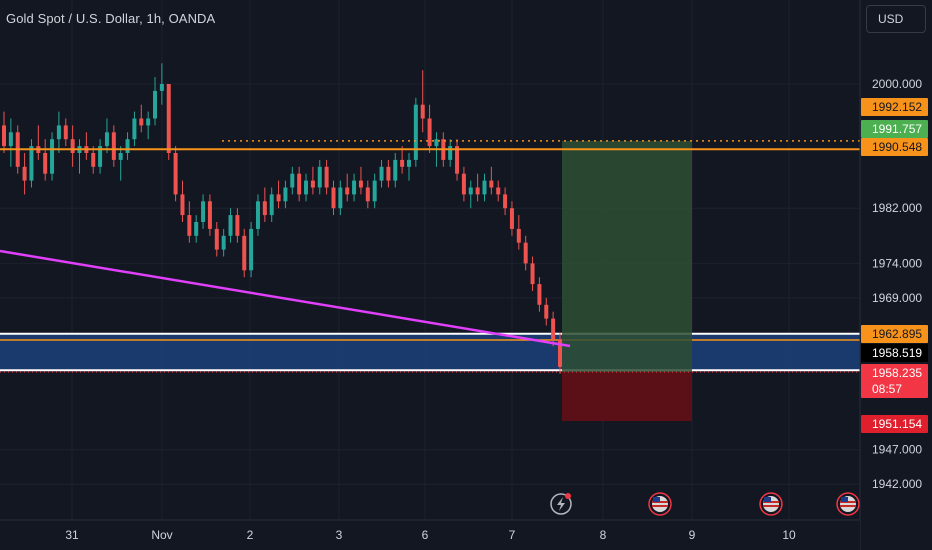 The width and height of the screenshot is (932, 550). Describe the element at coordinates (789, 535) in the screenshot. I see `x-tick-label: 10` at that location.